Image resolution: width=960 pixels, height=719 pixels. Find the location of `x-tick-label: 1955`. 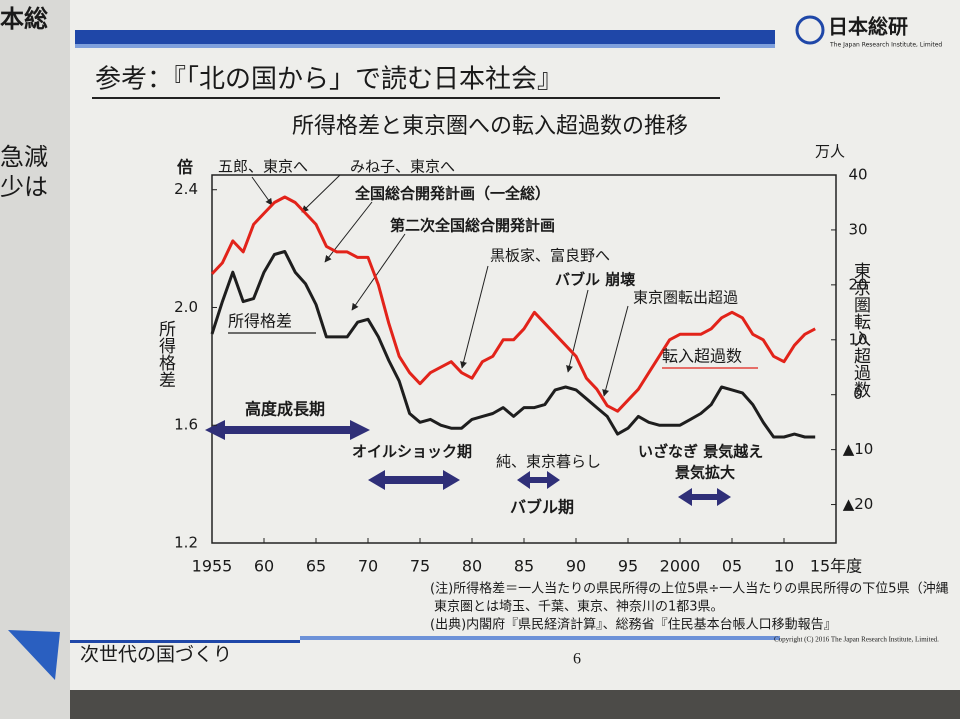

x-tick-label: 1955 is located at coordinates (212, 566).